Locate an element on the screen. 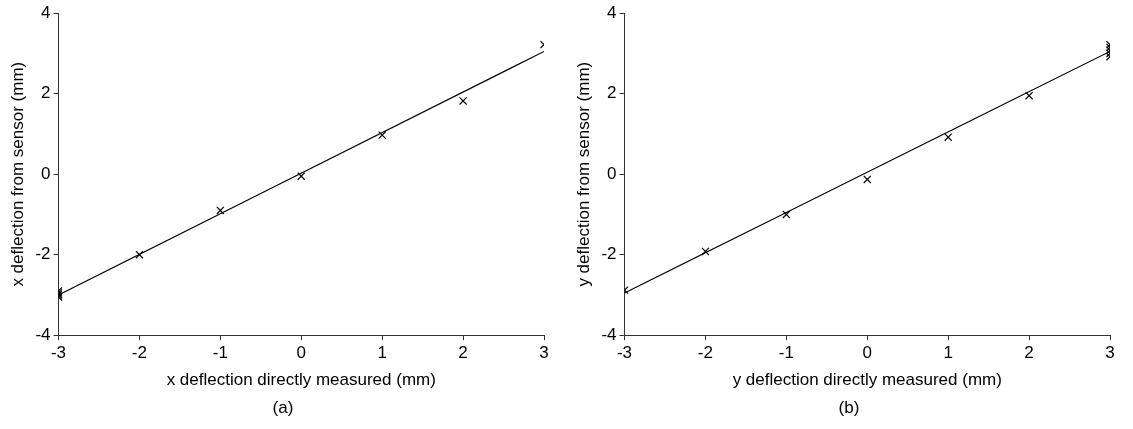  text: (a) is located at coordinates (283, 408).